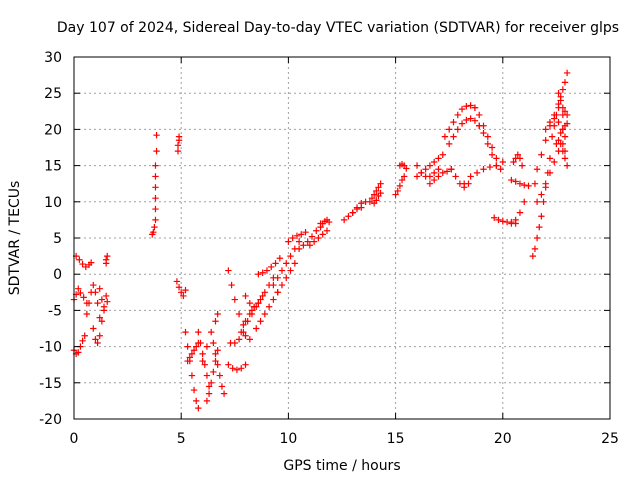 The height and width of the screenshot is (480, 640). What do you see at coordinates (53, 94) in the screenshot?
I see `y-tick-label: 25` at bounding box center [53, 94].